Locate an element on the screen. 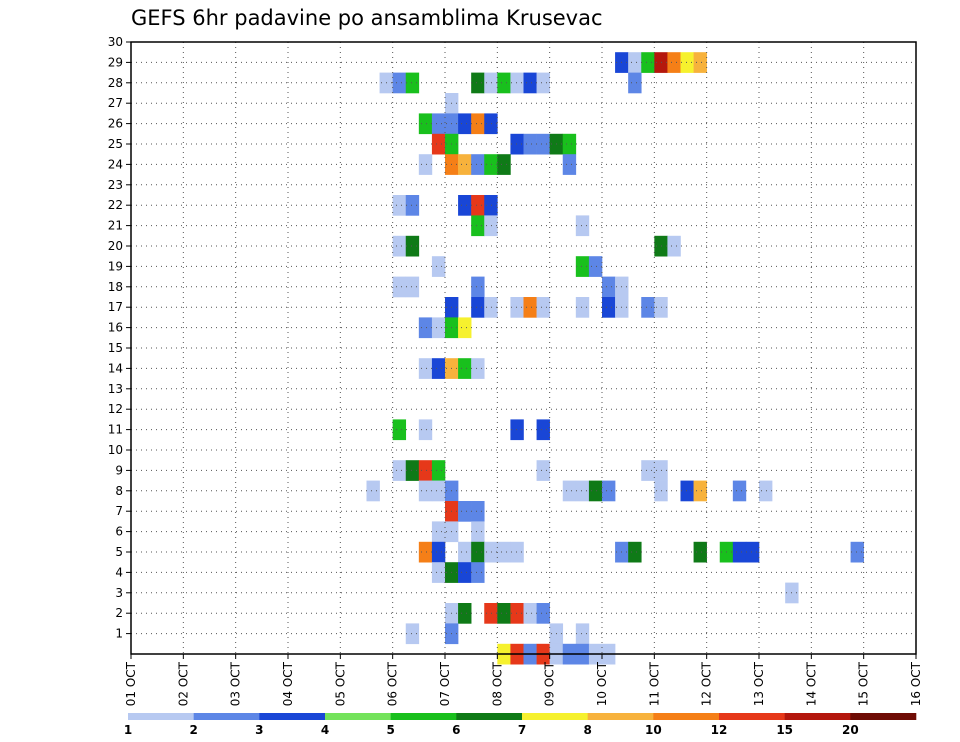 Image resolution: width=960 pixels, height=742 pixels. y-tick-label: 22 is located at coordinates (115, 205).